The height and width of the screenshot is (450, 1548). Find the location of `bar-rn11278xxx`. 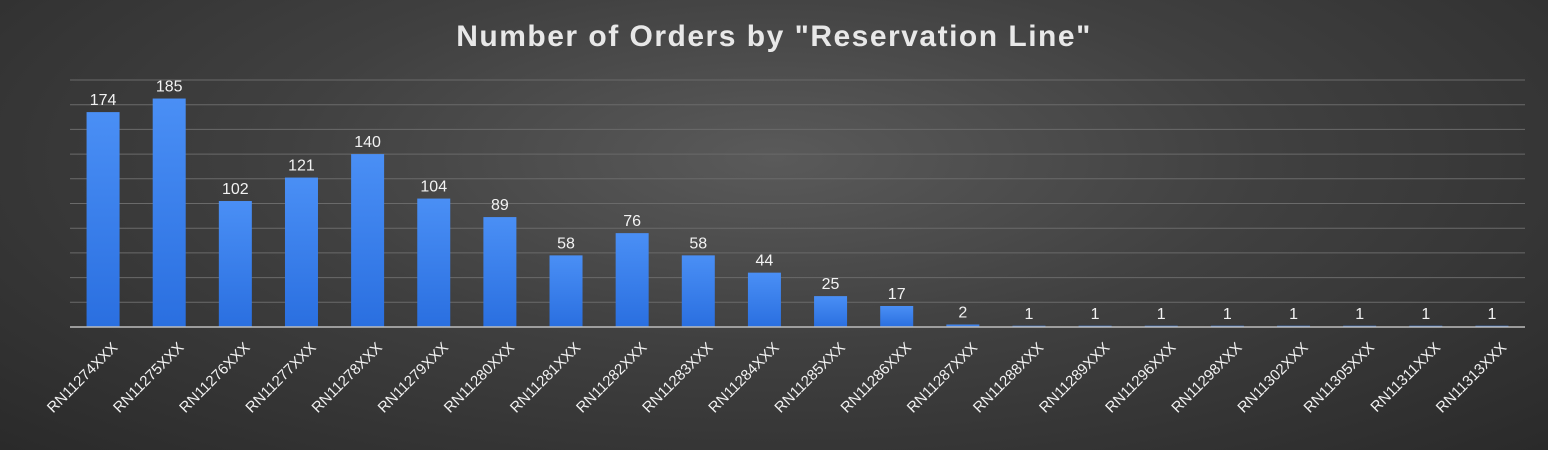

bar-rn11278xxx is located at coordinates (368, 240).